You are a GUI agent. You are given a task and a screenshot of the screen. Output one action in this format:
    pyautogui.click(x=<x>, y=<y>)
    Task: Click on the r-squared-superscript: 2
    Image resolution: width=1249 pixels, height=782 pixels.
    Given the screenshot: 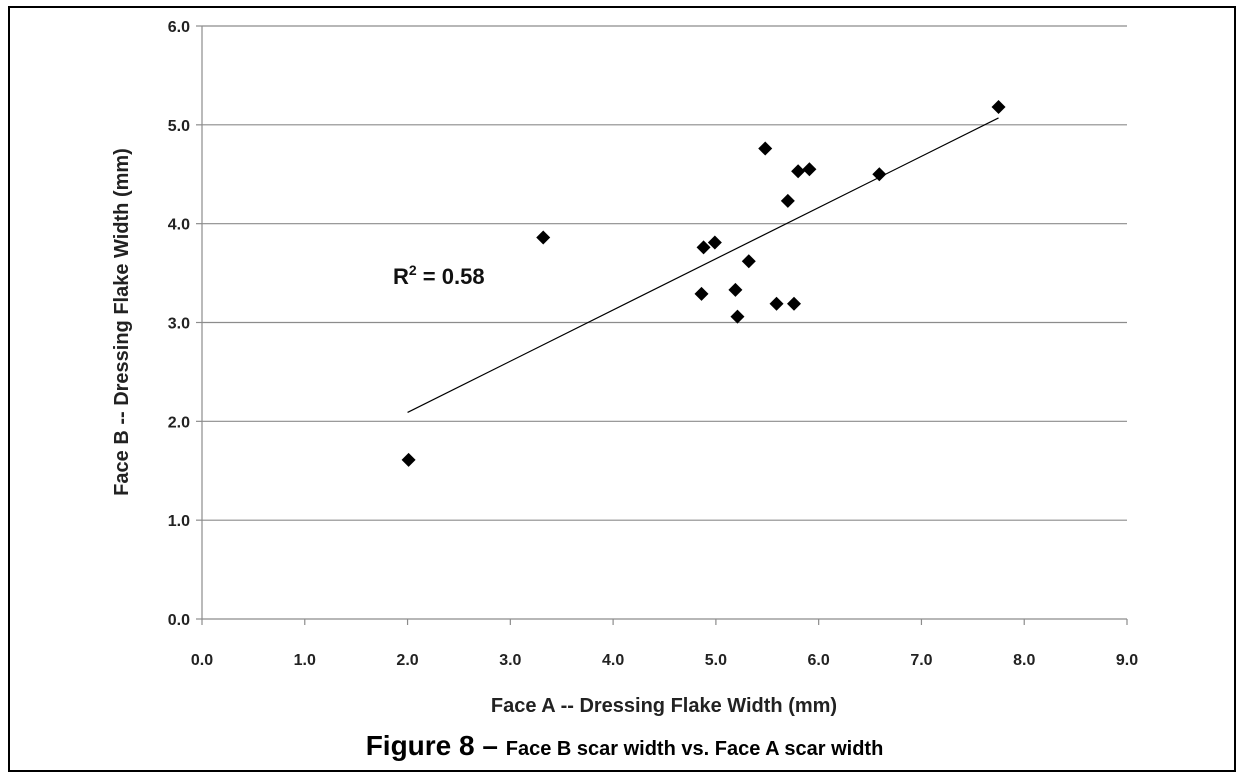 What is the action you would take?
    pyautogui.click(x=413, y=270)
    